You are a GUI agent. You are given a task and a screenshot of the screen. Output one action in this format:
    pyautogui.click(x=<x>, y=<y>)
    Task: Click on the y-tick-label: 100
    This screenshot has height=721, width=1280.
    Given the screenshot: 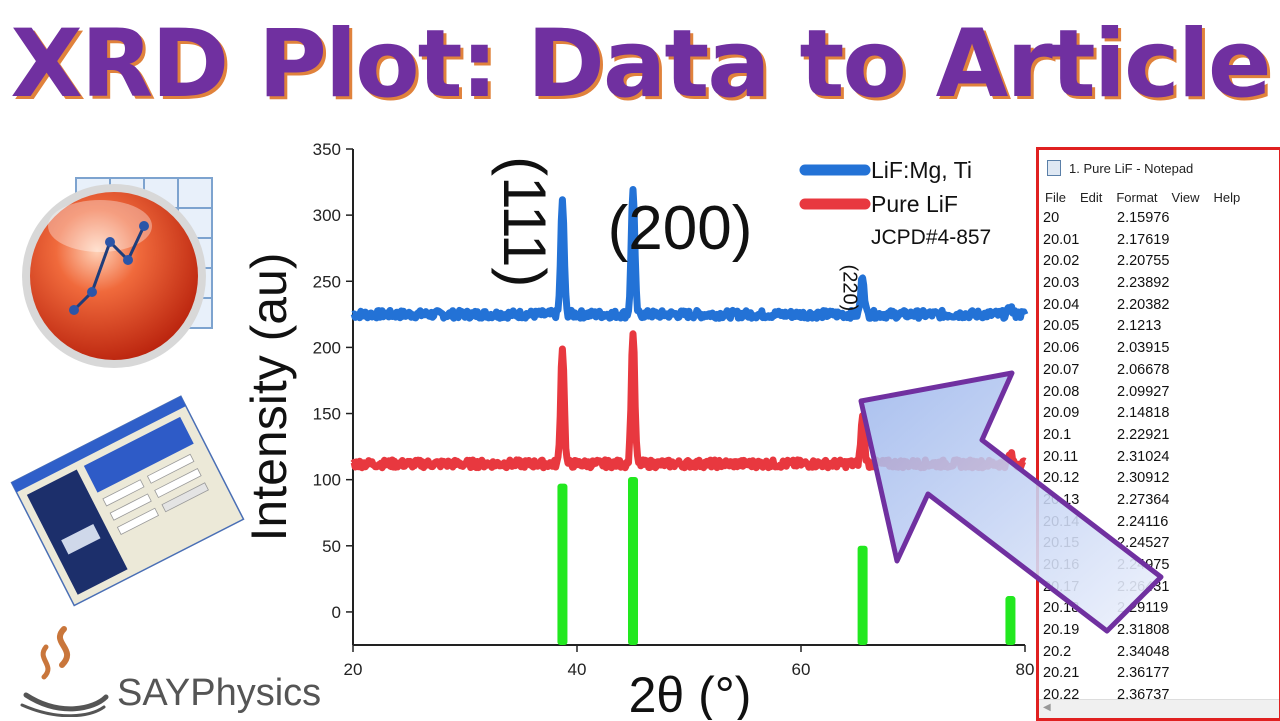 What is the action you would take?
    pyautogui.click(x=327, y=480)
    